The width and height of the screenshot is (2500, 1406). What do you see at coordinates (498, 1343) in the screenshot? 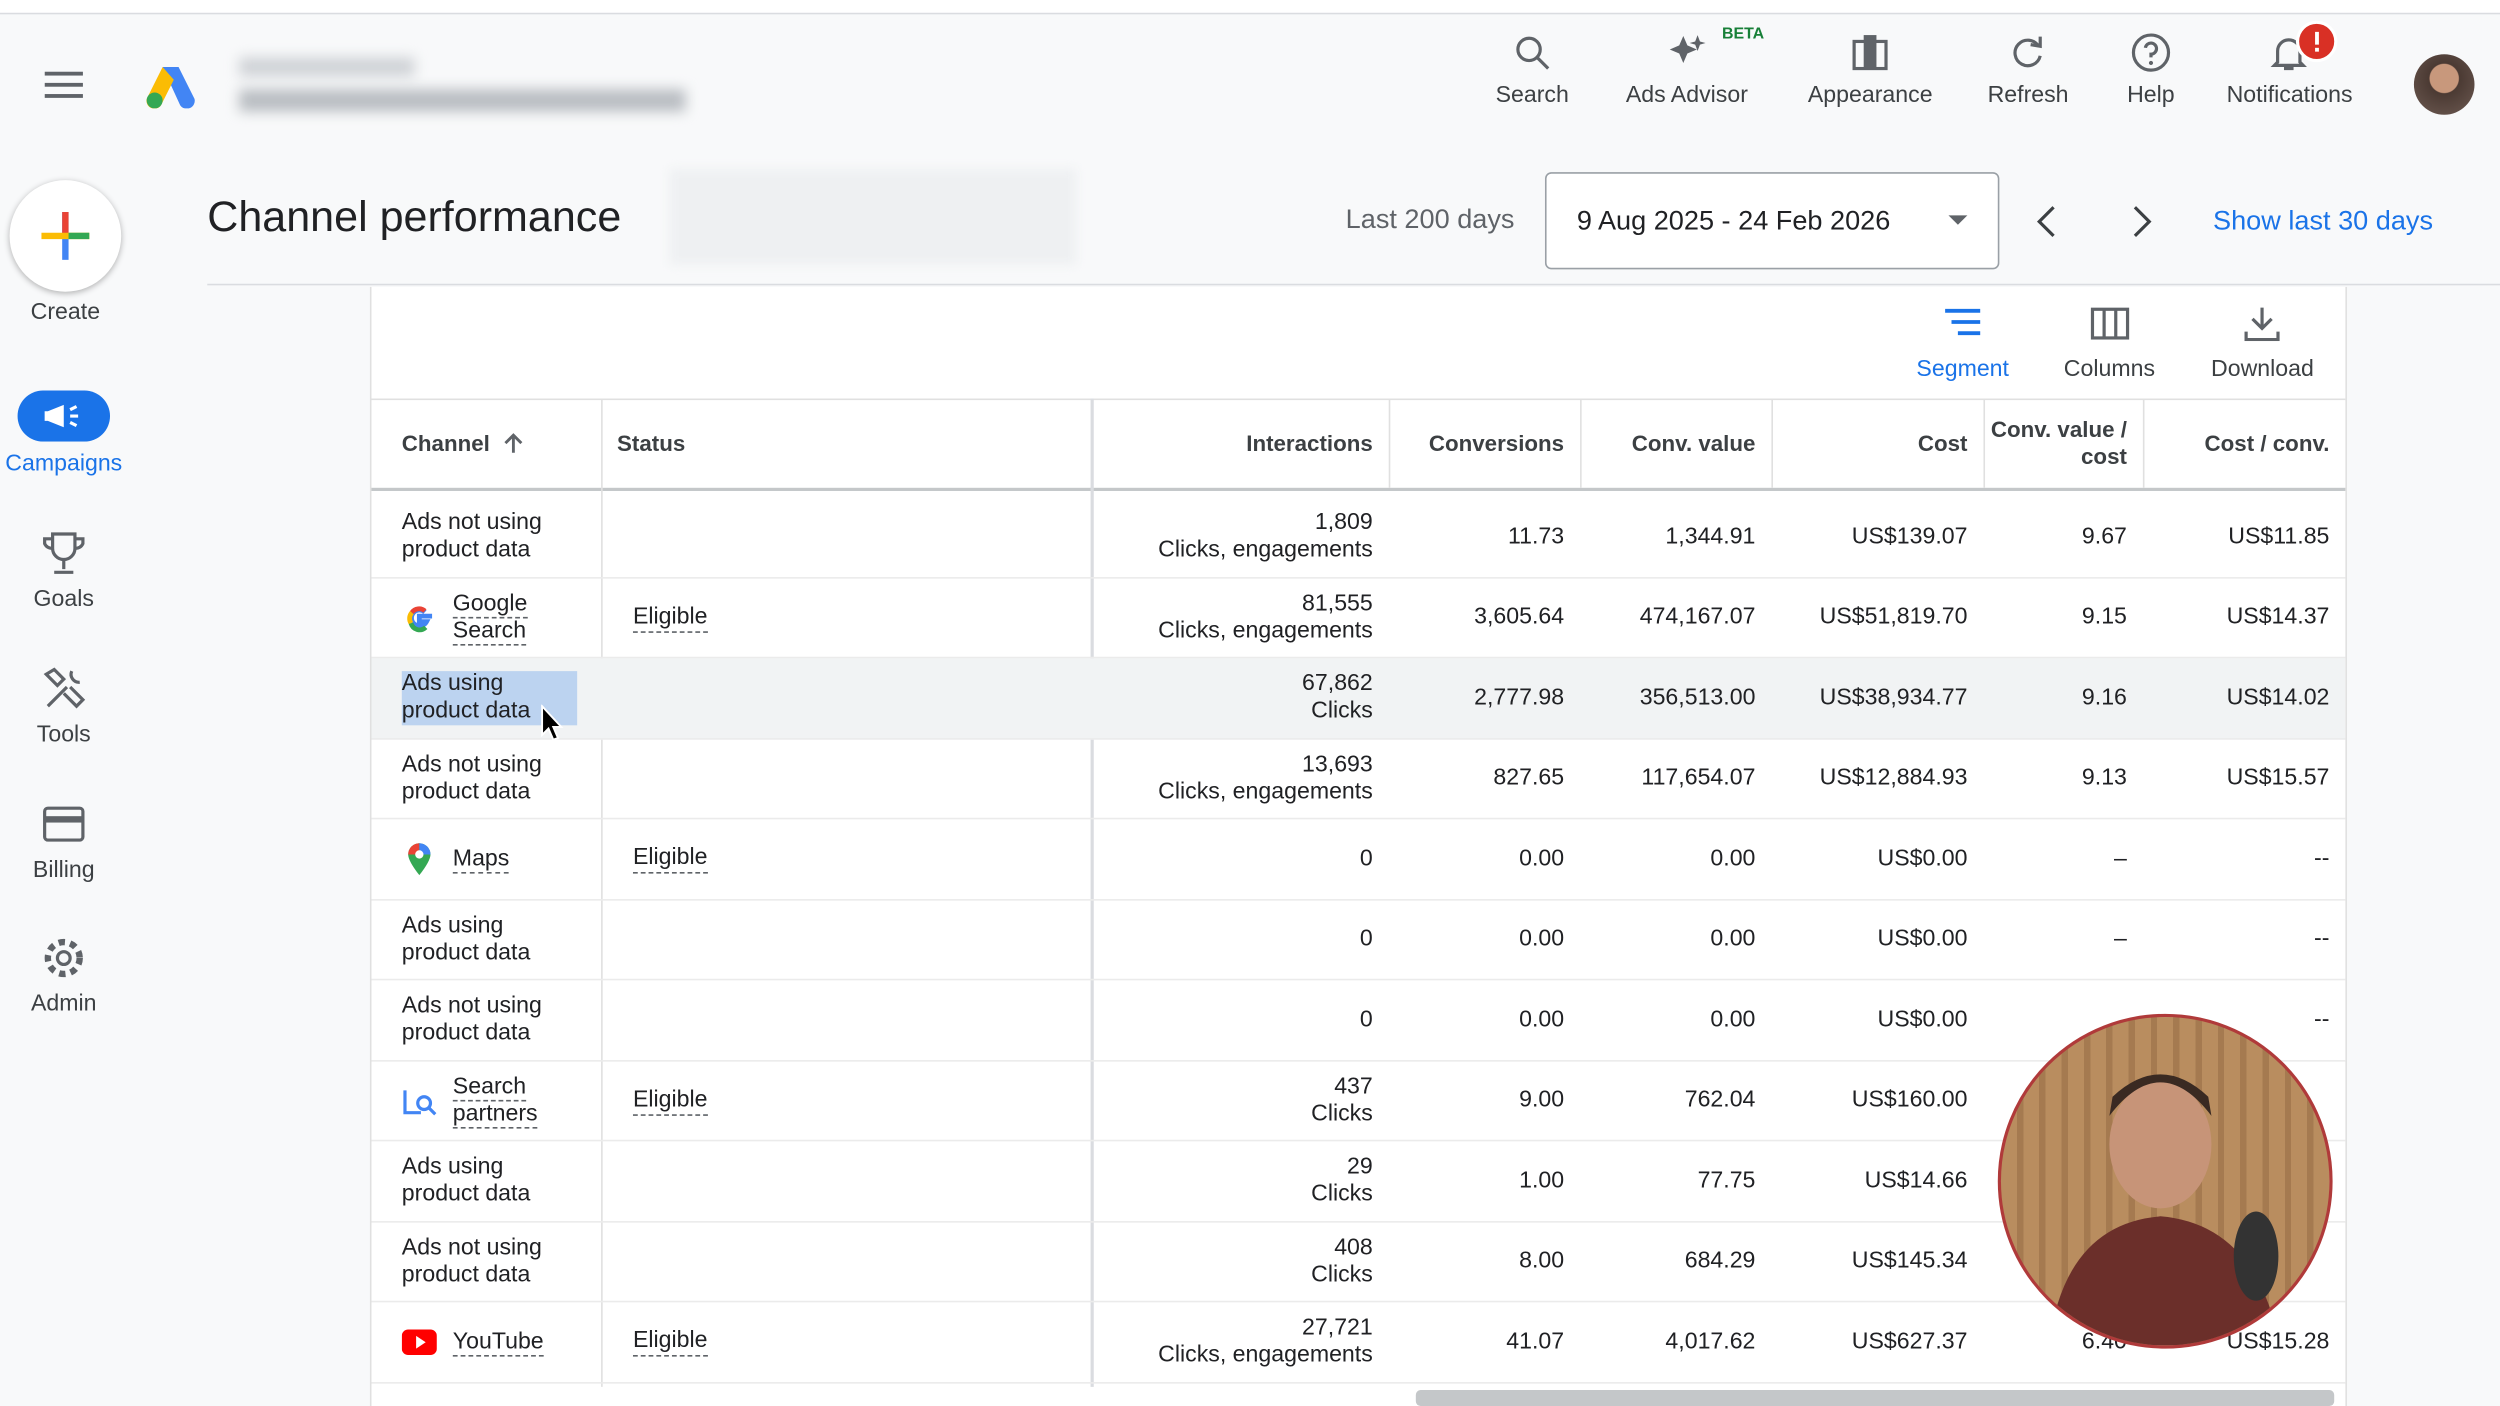
I see `channel-link: YouTube` at bounding box center [498, 1343].